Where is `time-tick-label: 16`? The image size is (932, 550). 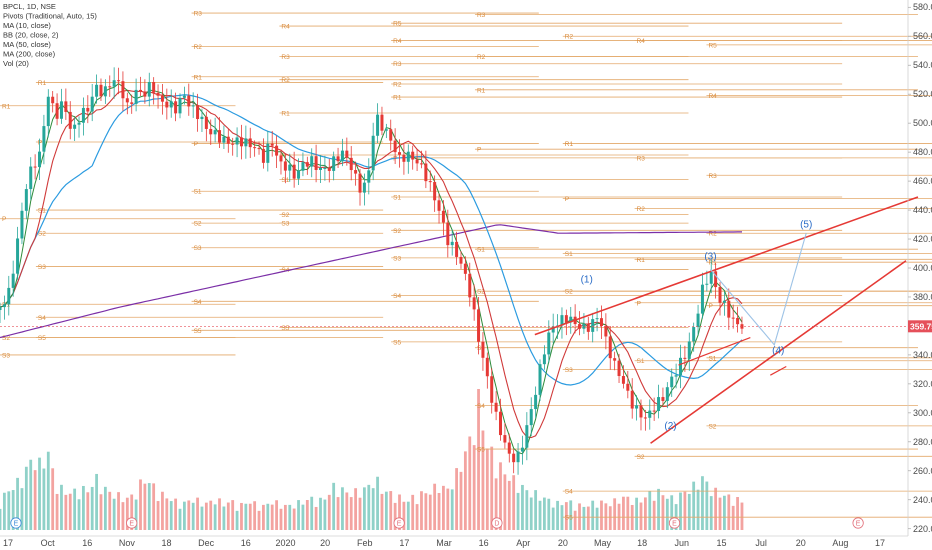 time-tick-label: 16 is located at coordinates (246, 543).